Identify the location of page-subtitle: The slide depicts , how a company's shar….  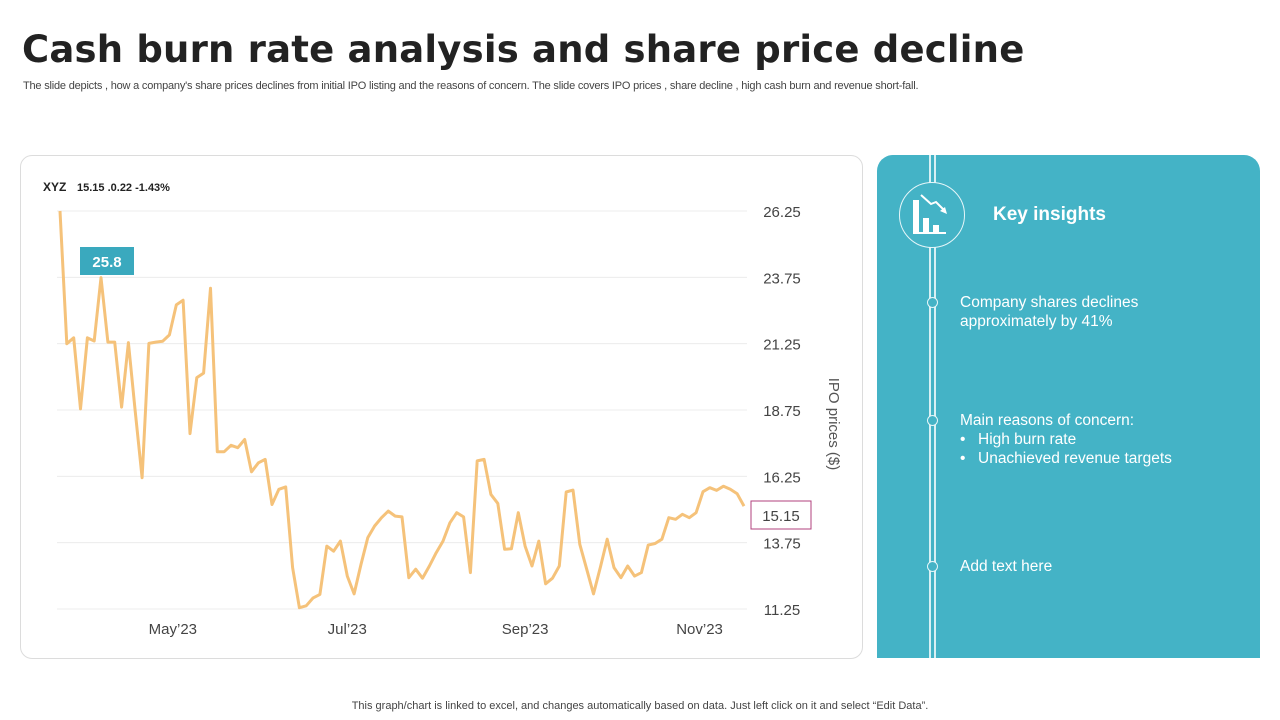
(471, 86).